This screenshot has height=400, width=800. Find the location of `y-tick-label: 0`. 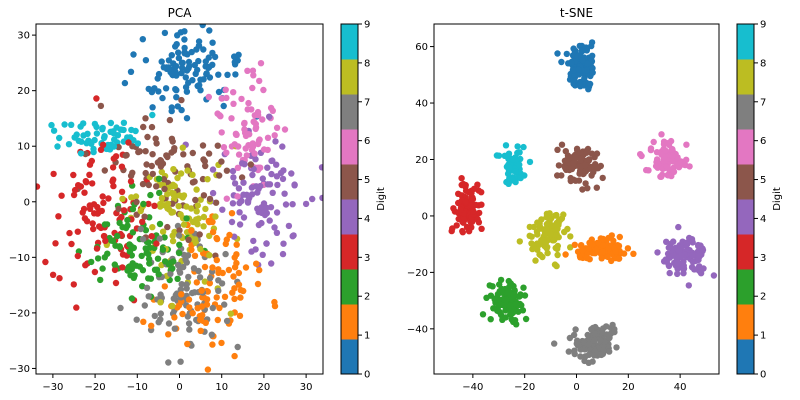

y-tick-label: 0 is located at coordinates (425, 216).